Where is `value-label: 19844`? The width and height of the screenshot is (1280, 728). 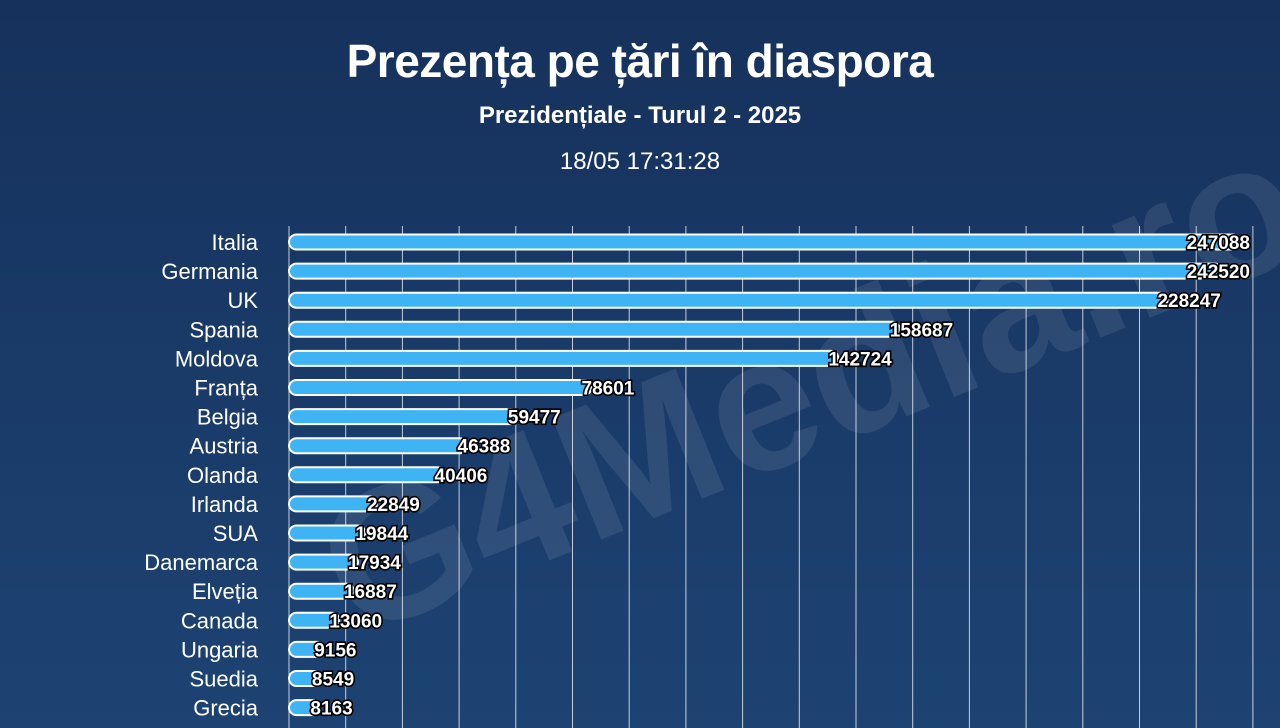
value-label: 19844 is located at coordinates (381, 534).